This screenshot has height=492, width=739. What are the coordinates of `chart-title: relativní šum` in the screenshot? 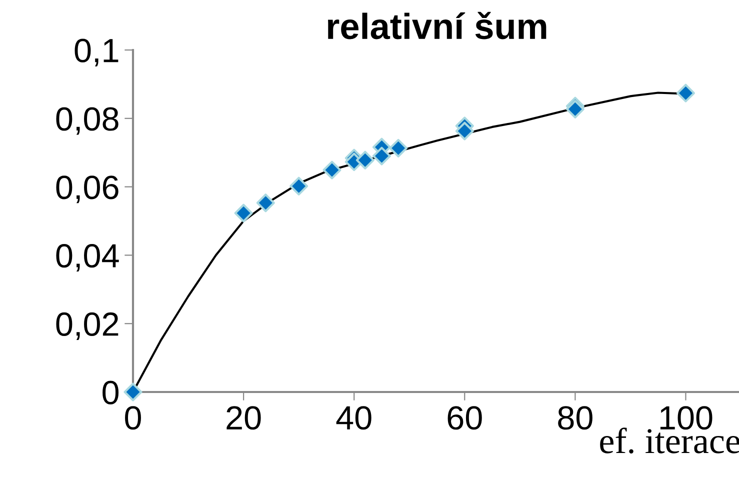 It's located at (437, 26).